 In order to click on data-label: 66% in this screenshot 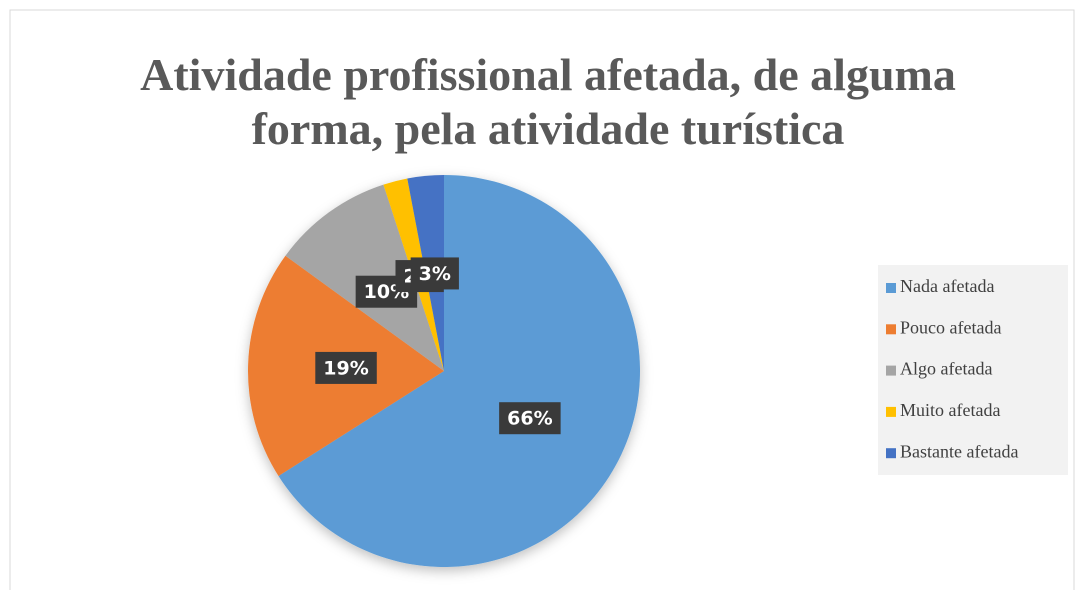, I will do `click(529, 419)`.